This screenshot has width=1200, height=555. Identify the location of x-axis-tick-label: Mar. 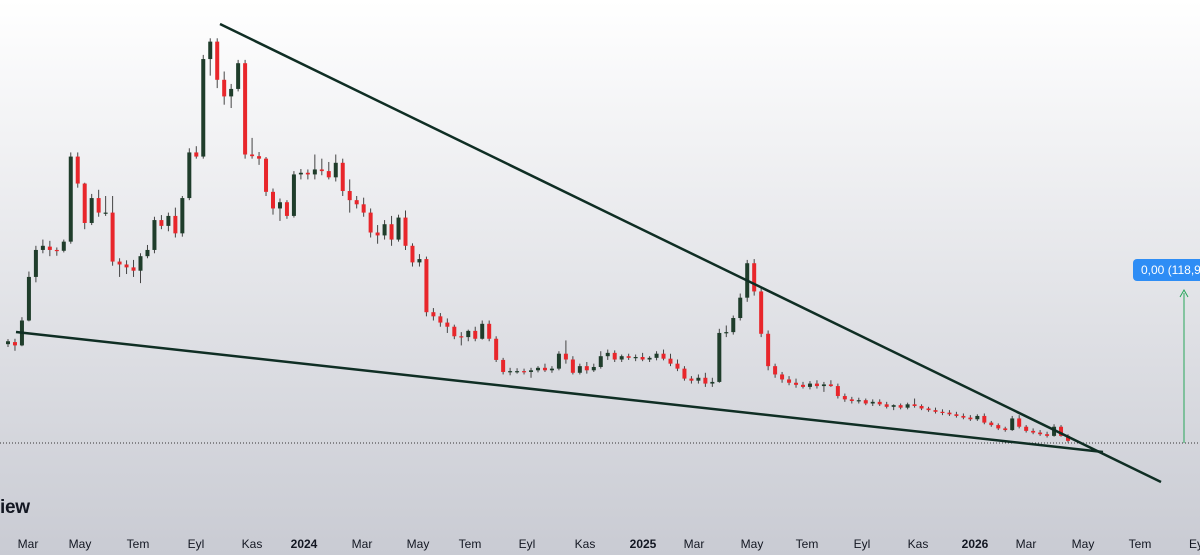
(694, 544).